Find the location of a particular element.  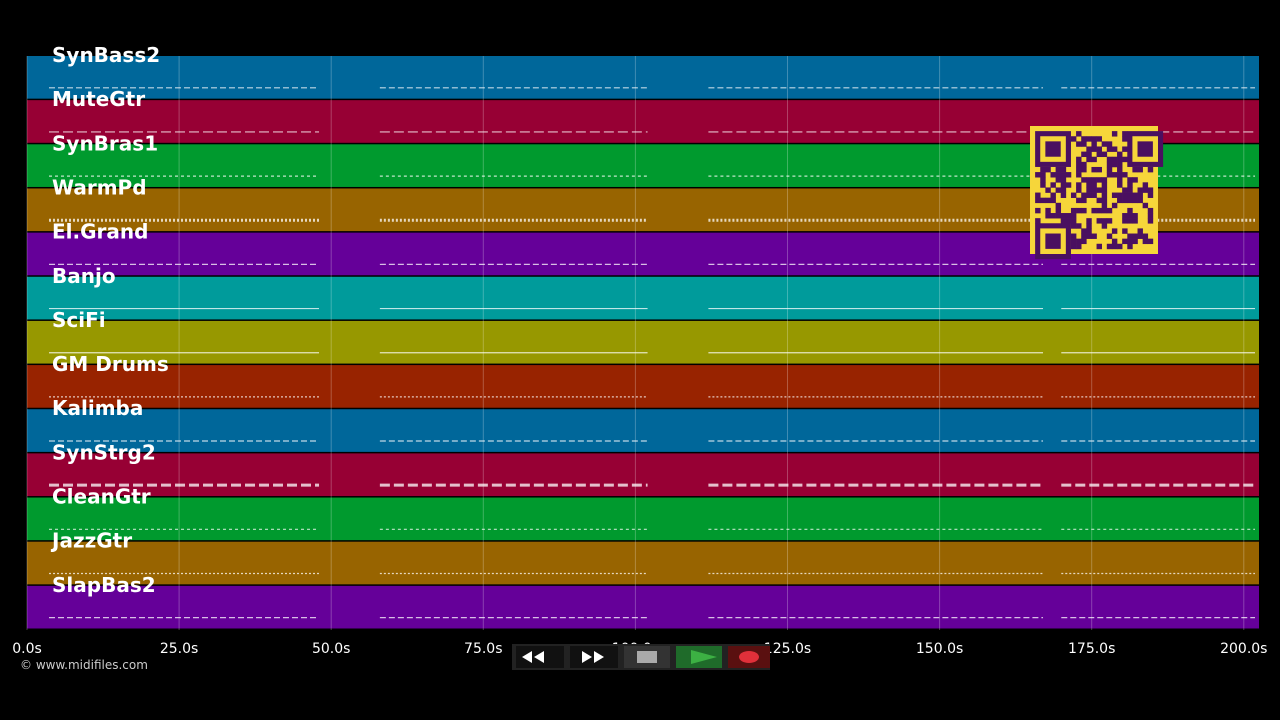

track-name: JazzGtr is located at coordinates (91, 541).